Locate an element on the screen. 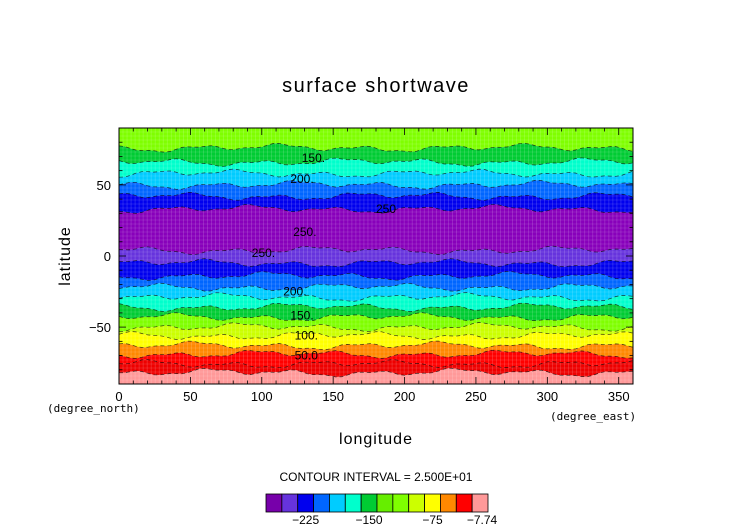 This screenshot has height=532, width=752. x-tick-label: 300 is located at coordinates (547, 396).